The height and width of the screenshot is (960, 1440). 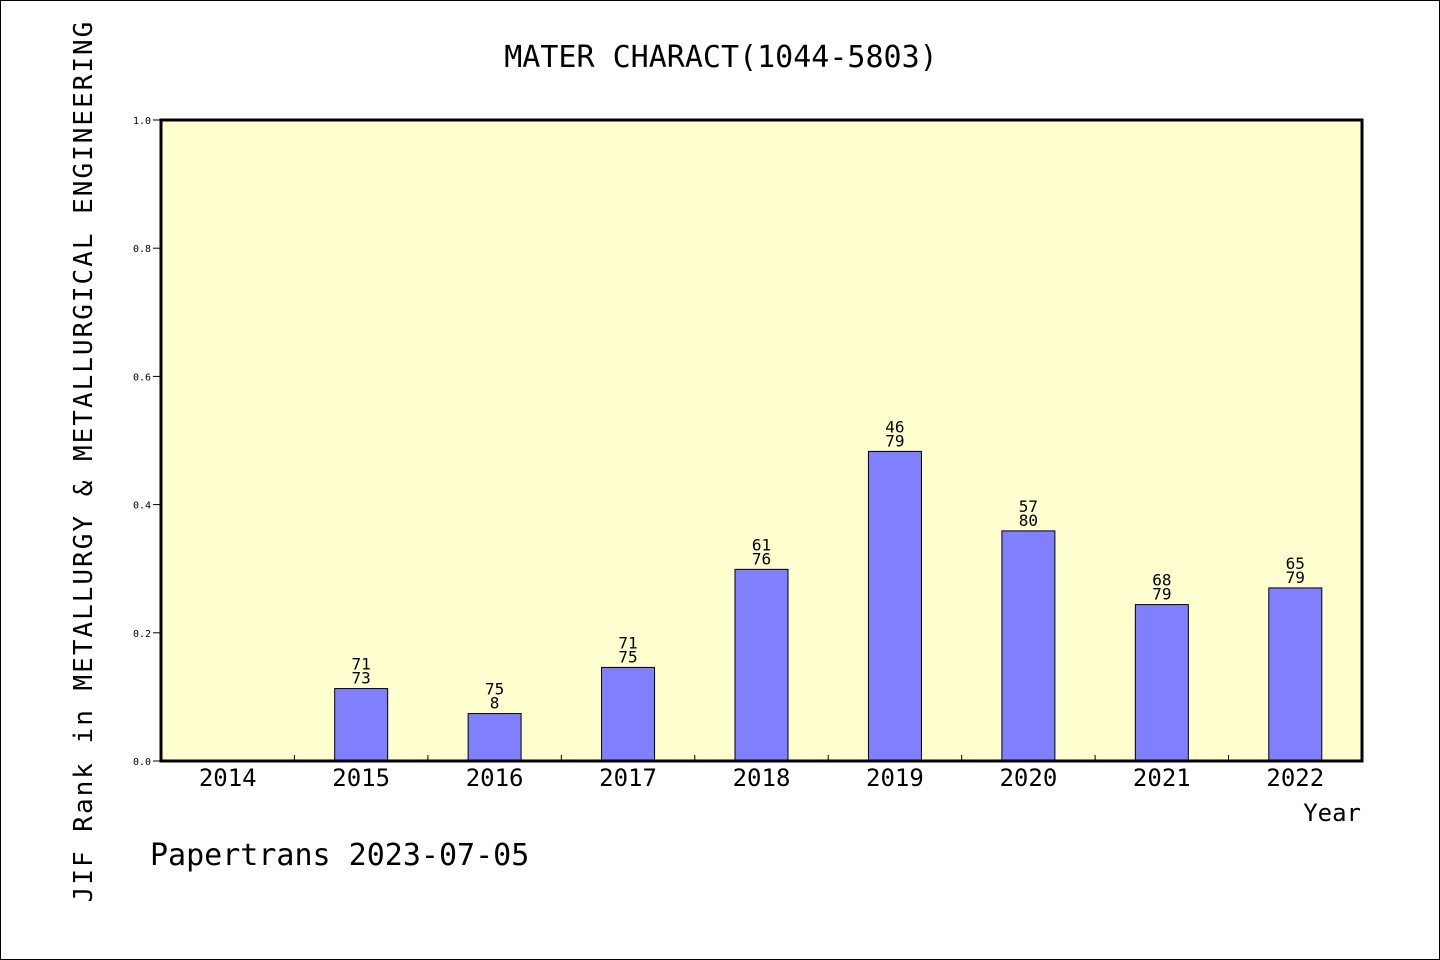 I want to click on bar-label-rank-2019: 46, so click(x=894, y=426).